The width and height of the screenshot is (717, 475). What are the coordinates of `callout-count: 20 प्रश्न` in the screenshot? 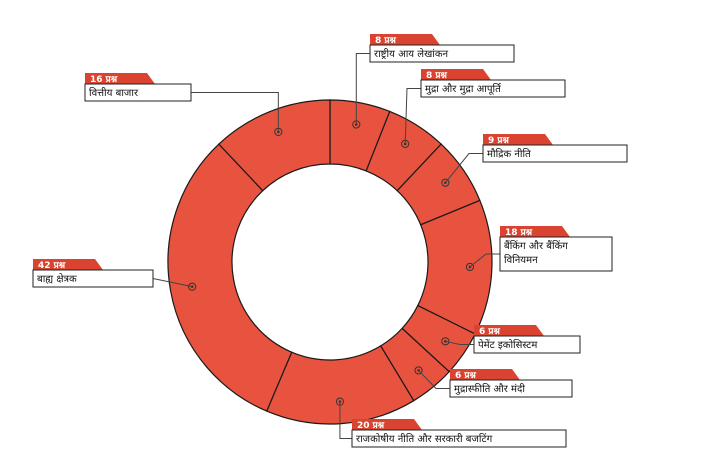 It's located at (371, 426).